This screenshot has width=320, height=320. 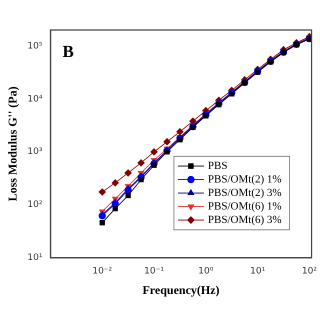 What do you see at coordinates (12, 144) in the screenshot?
I see `y-axis-title: Loss Modulus G'' (Pa)` at bounding box center [12, 144].